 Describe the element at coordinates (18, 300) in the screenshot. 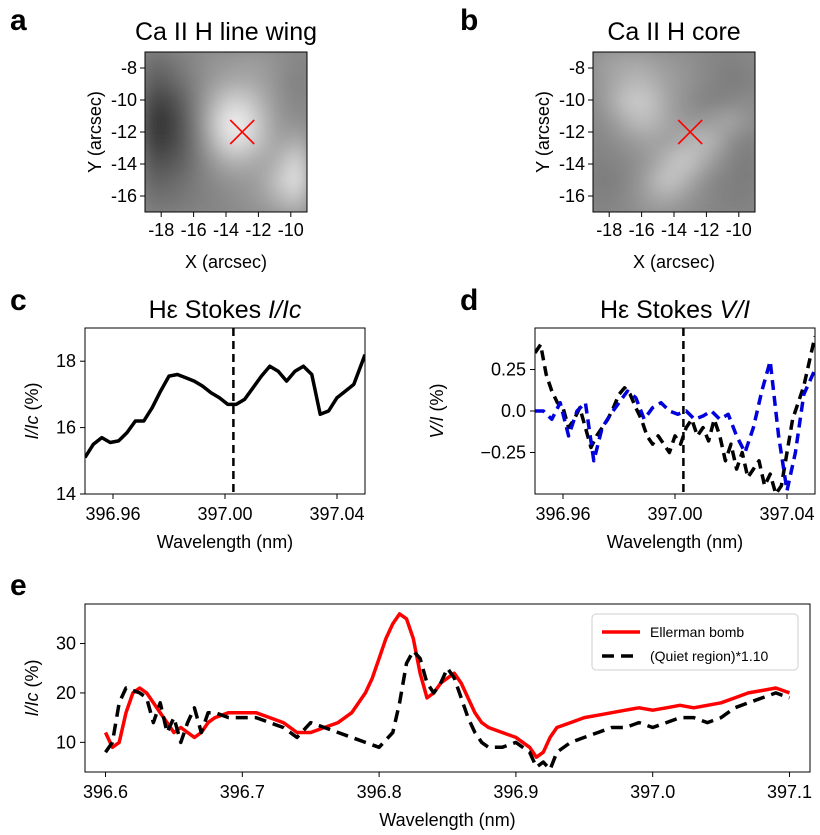

I see `panel-label-c: c` at that location.